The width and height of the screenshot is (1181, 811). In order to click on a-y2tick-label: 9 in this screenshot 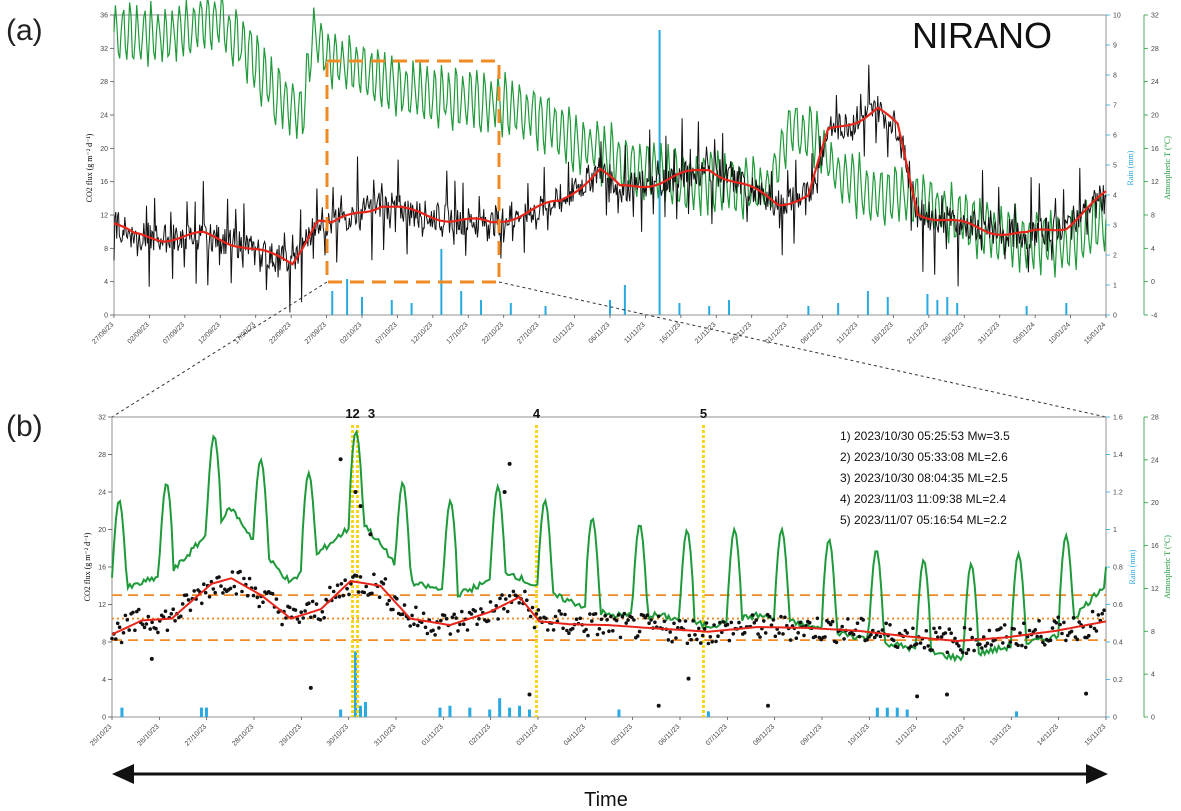, I will do `click(1115, 46)`.